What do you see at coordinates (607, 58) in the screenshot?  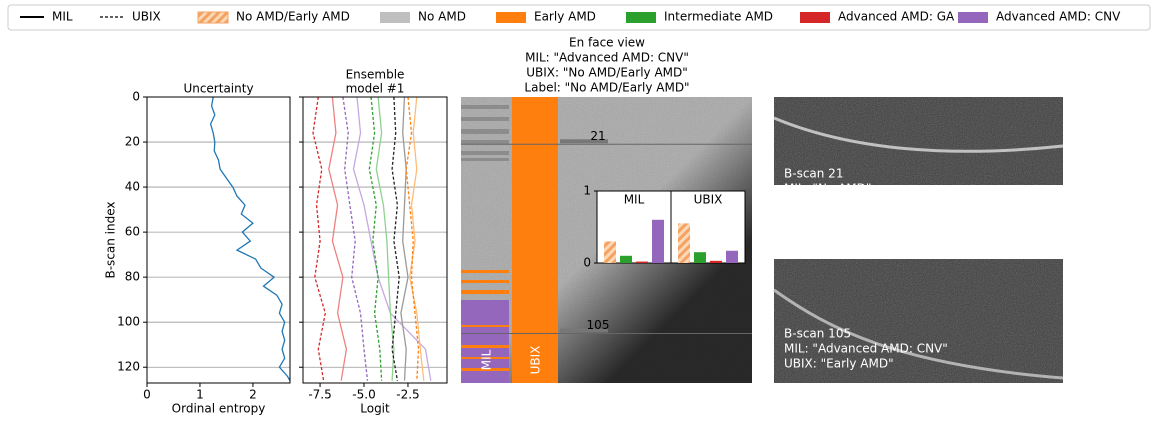 I see `en-face-title: MIL: "Advanced AMD: CNV"` at bounding box center [607, 58].